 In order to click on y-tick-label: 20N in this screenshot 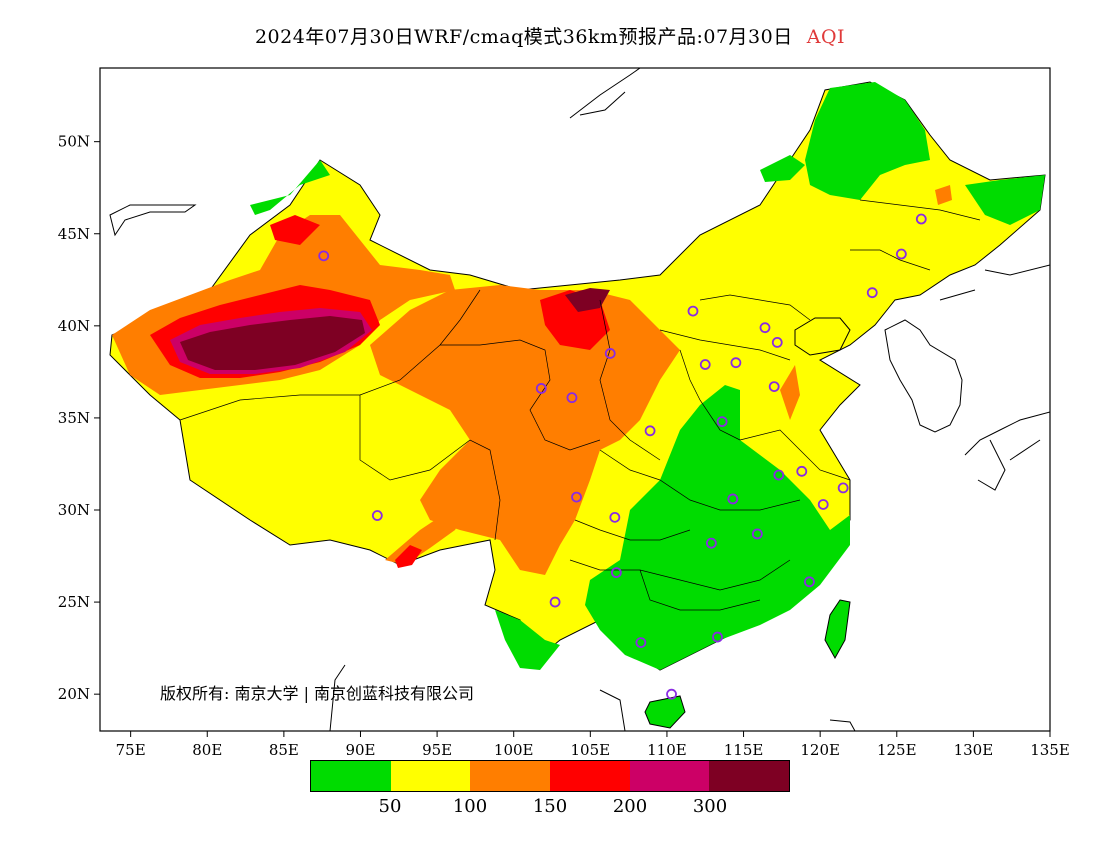, I will do `click(74, 694)`.